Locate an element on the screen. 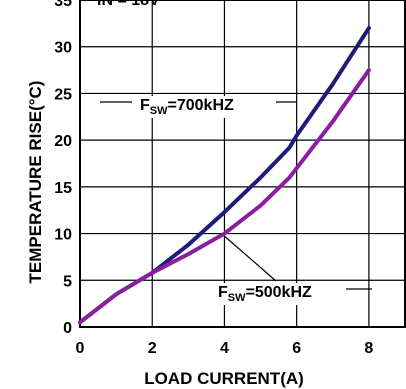 The width and height of the screenshot is (406, 389). y-axis-title: TEMPERATURE RISE(°C) is located at coordinates (35, 182).